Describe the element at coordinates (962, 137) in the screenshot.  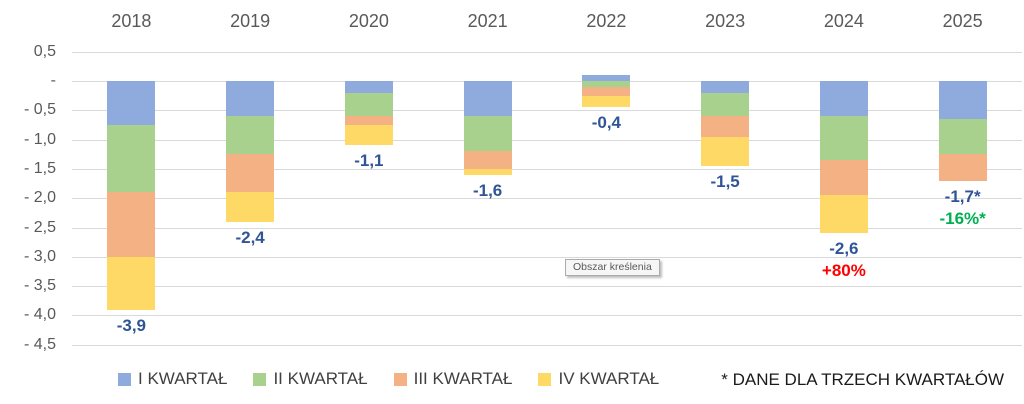
I see `bar-segment-2025-ii-kwartał` at that location.